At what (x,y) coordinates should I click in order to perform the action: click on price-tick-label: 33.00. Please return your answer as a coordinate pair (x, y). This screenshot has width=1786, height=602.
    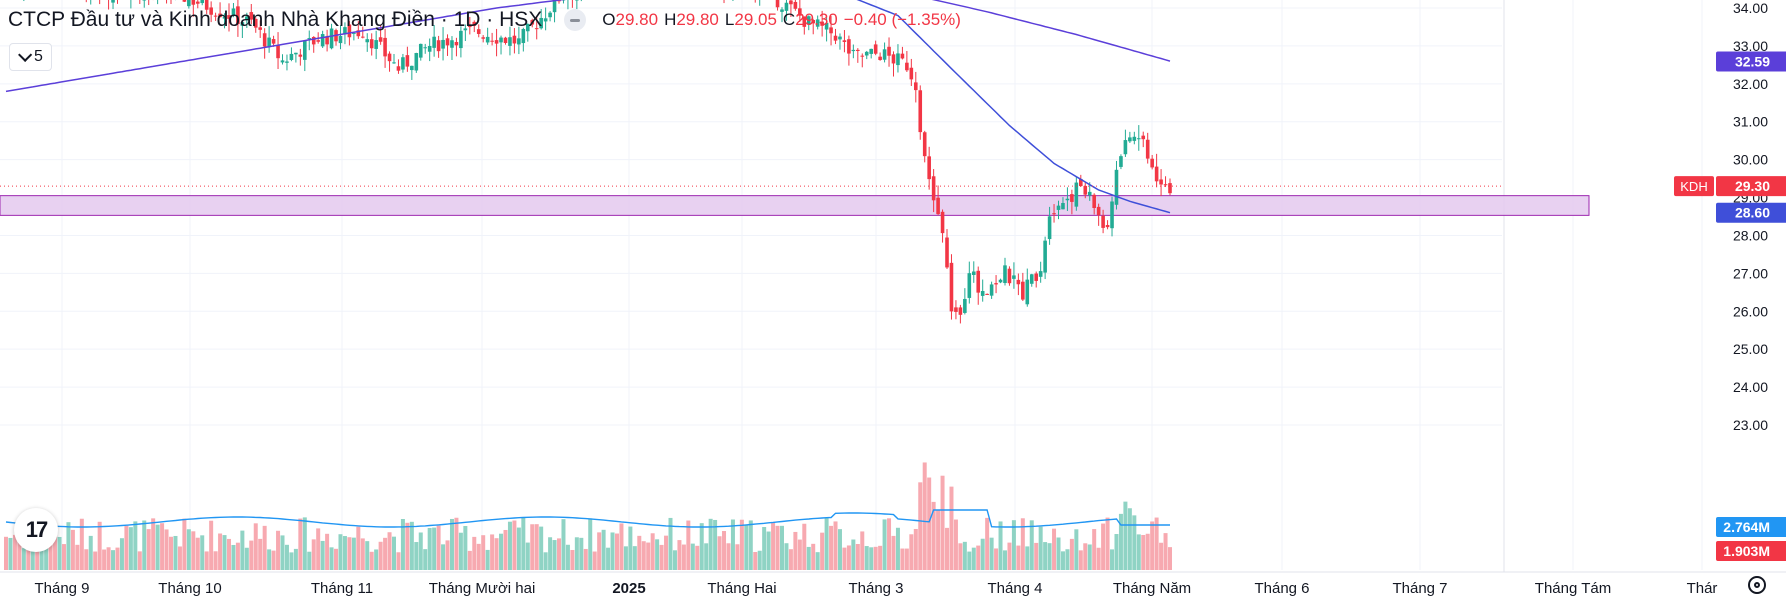
    Looking at the image, I should click on (1750, 46).